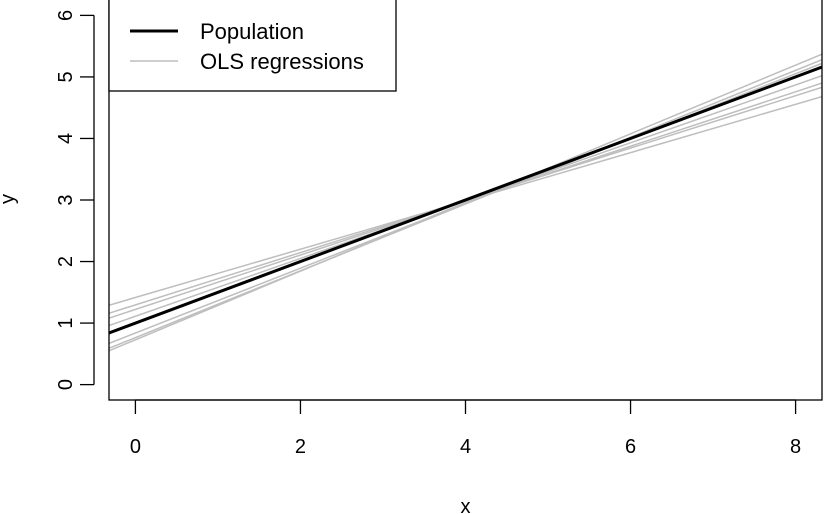 This screenshot has width=824, height=514. Describe the element at coordinates (300, 447) in the screenshot. I see `x-tick-label: 2` at that location.